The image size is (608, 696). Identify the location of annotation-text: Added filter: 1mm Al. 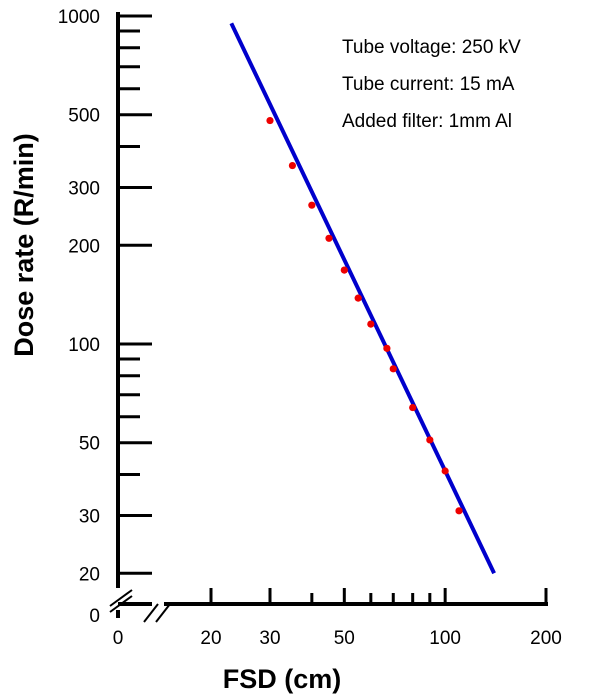
(427, 121).